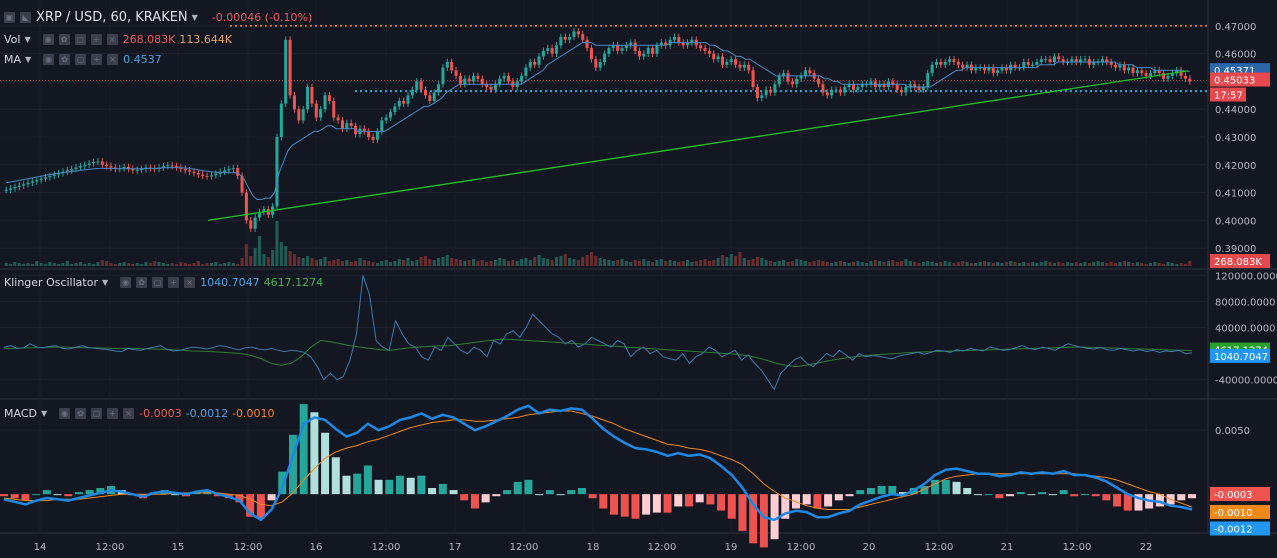  I want to click on vol-label: Vol, so click(12, 39).